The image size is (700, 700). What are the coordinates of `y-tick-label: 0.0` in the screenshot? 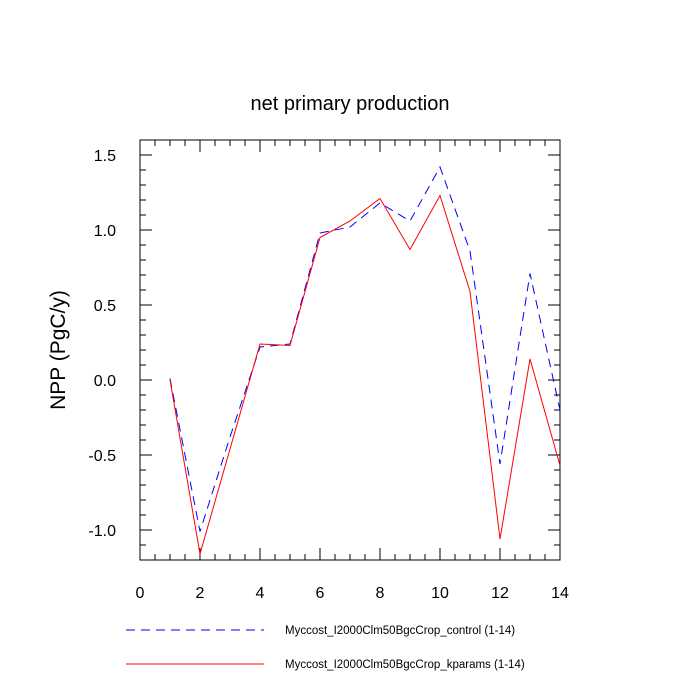 It's located at (105, 381).